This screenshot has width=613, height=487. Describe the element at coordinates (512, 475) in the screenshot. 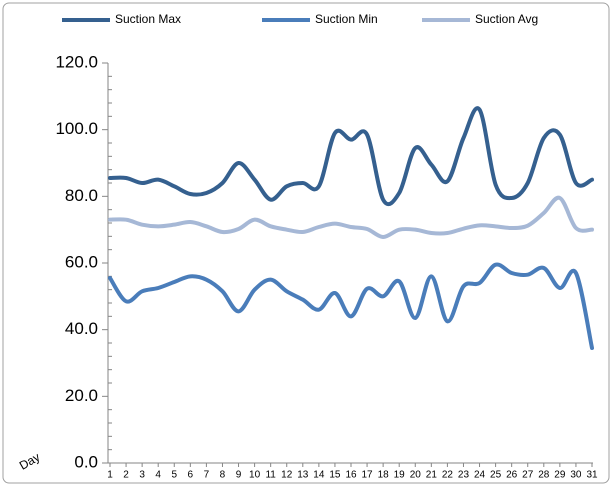

I see `x-tick-label: 26` at that location.